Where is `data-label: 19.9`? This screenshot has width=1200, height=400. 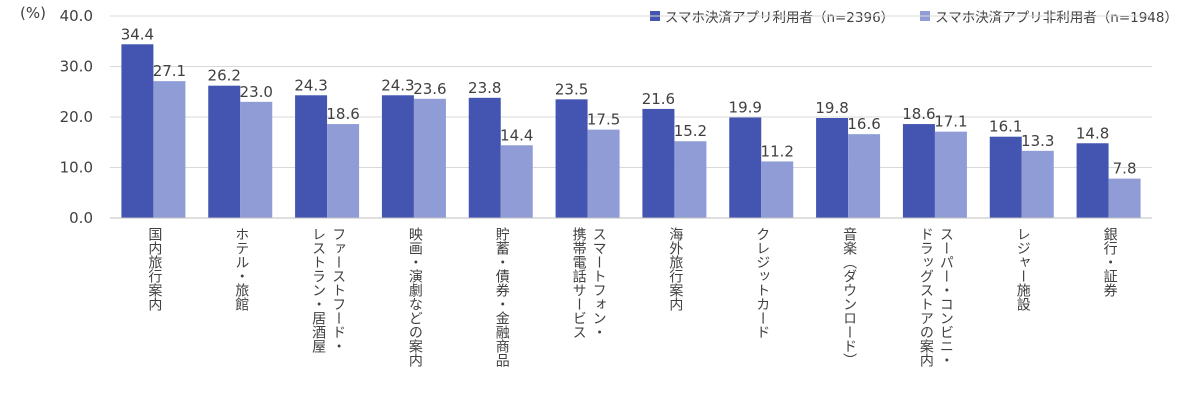 data-label: 19.9 is located at coordinates (745, 108).